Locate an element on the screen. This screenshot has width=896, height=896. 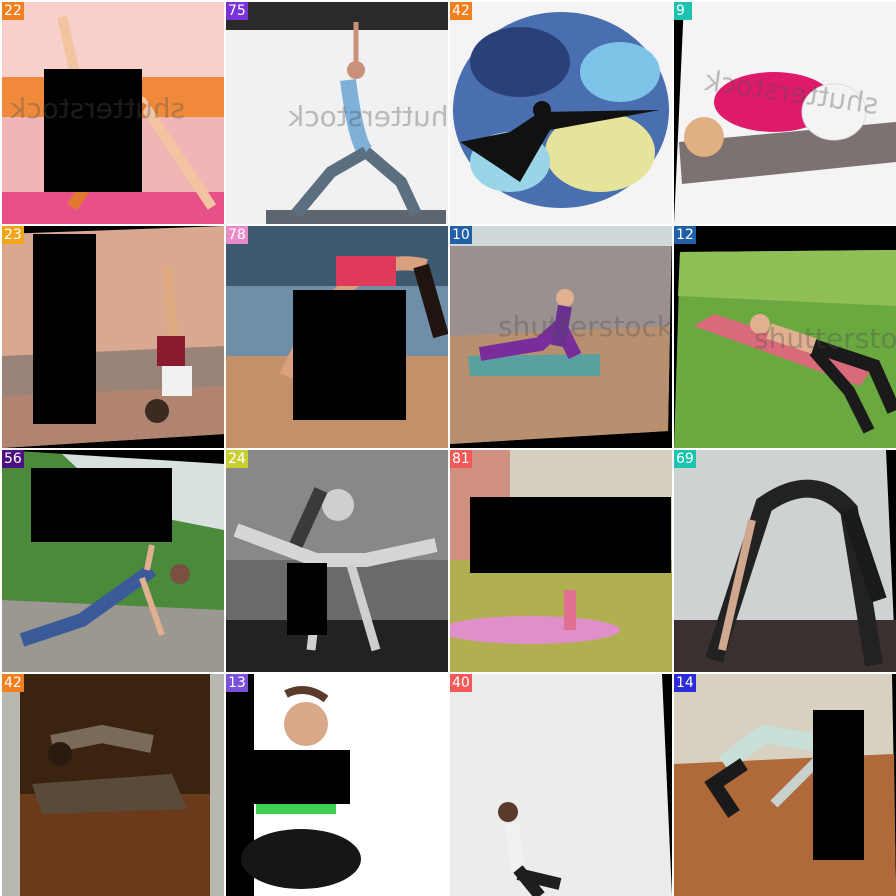
grid-tile: 24 is located at coordinates (337, 561).